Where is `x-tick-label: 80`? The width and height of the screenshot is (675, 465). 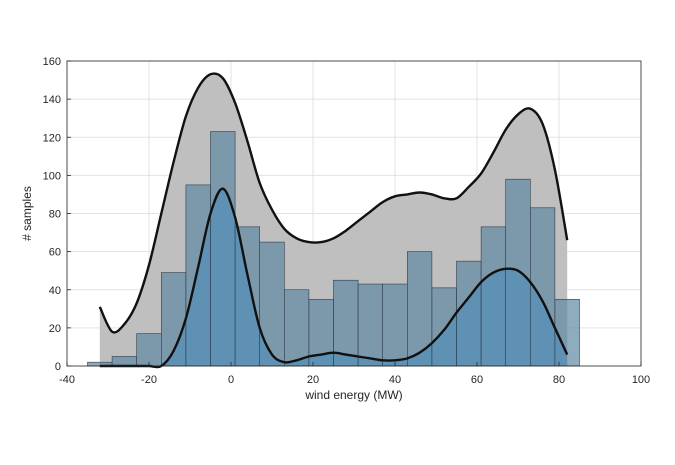 x-tick-label: 80 is located at coordinates (559, 380).